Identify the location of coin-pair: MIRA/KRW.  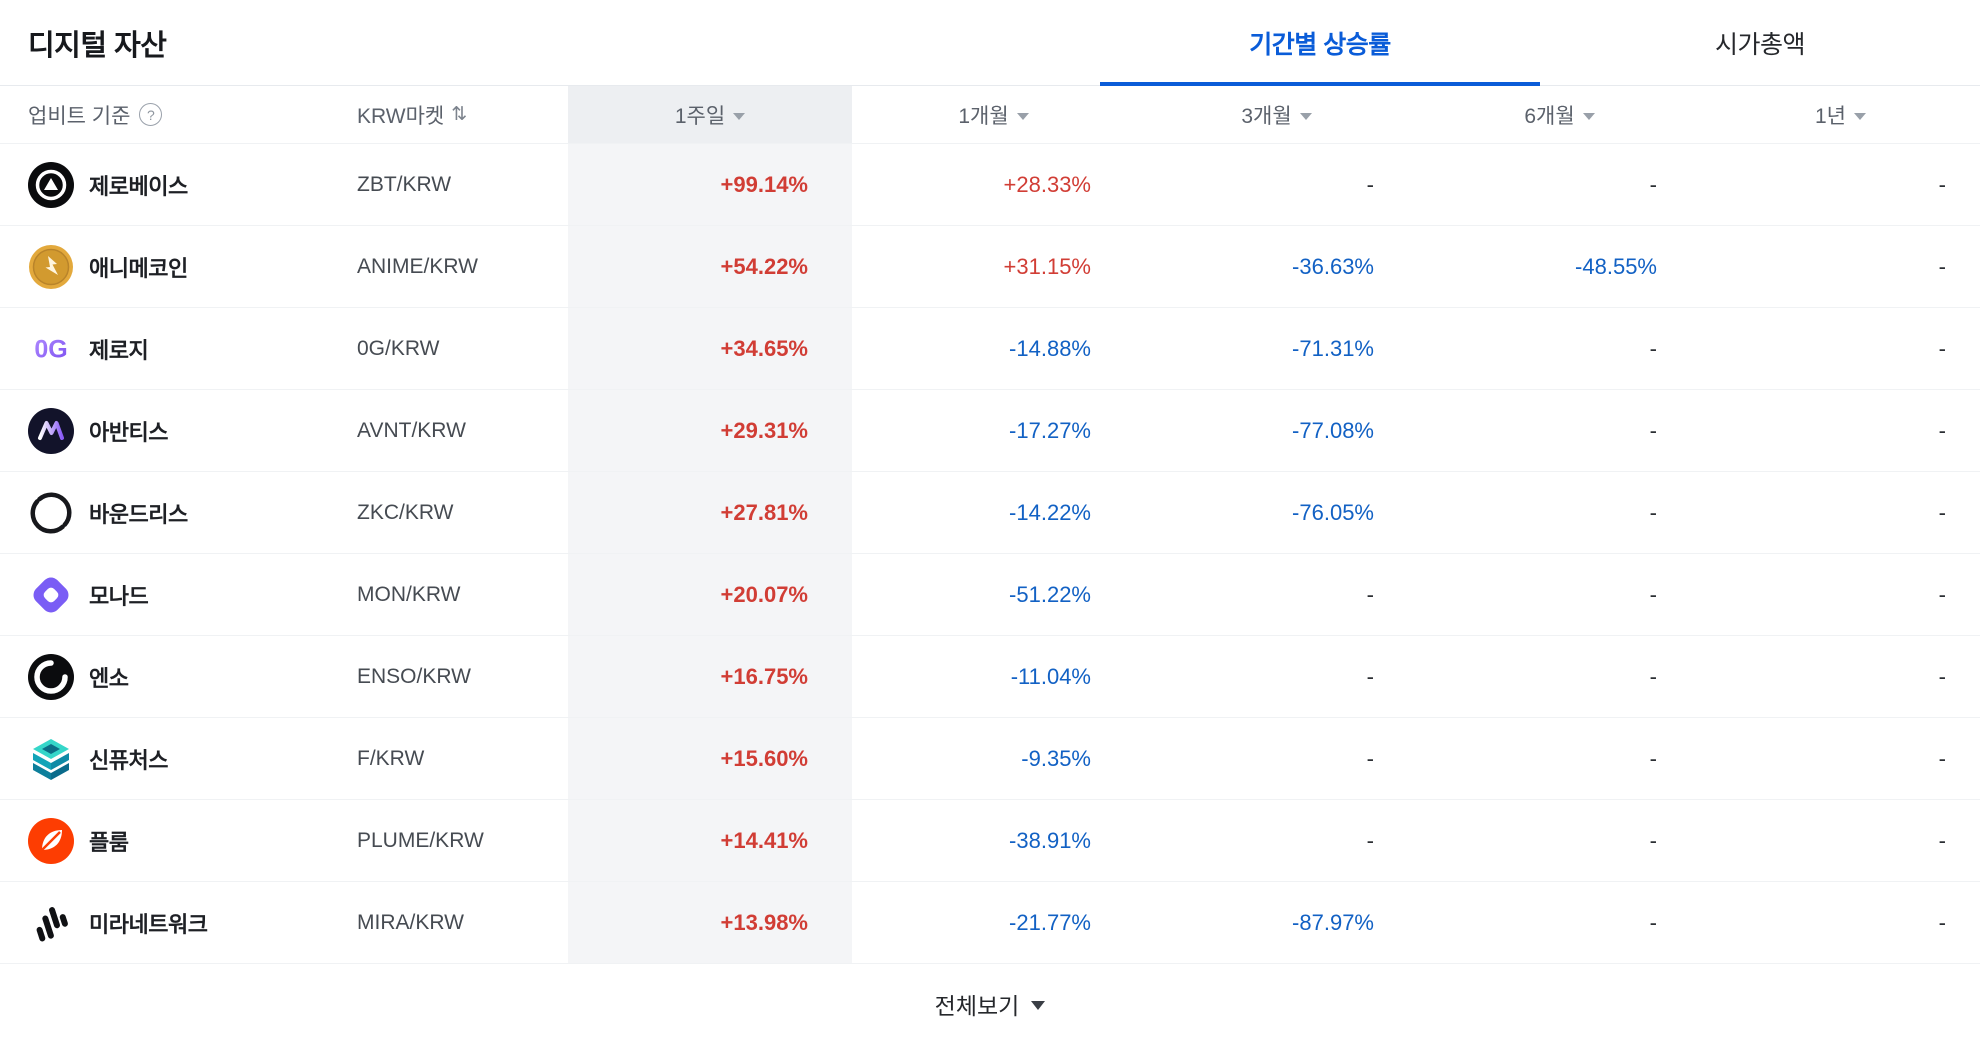
(410, 922).